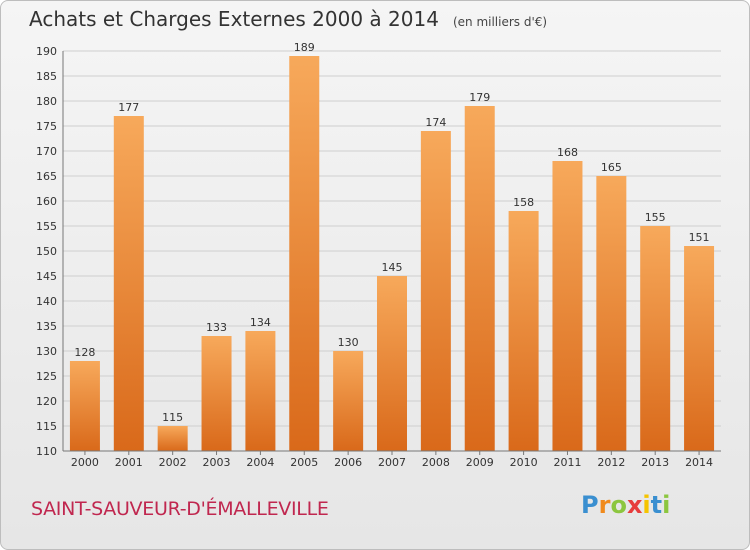 This screenshot has width=750, height=550. I want to click on x-tick-label: 2009, so click(480, 462).